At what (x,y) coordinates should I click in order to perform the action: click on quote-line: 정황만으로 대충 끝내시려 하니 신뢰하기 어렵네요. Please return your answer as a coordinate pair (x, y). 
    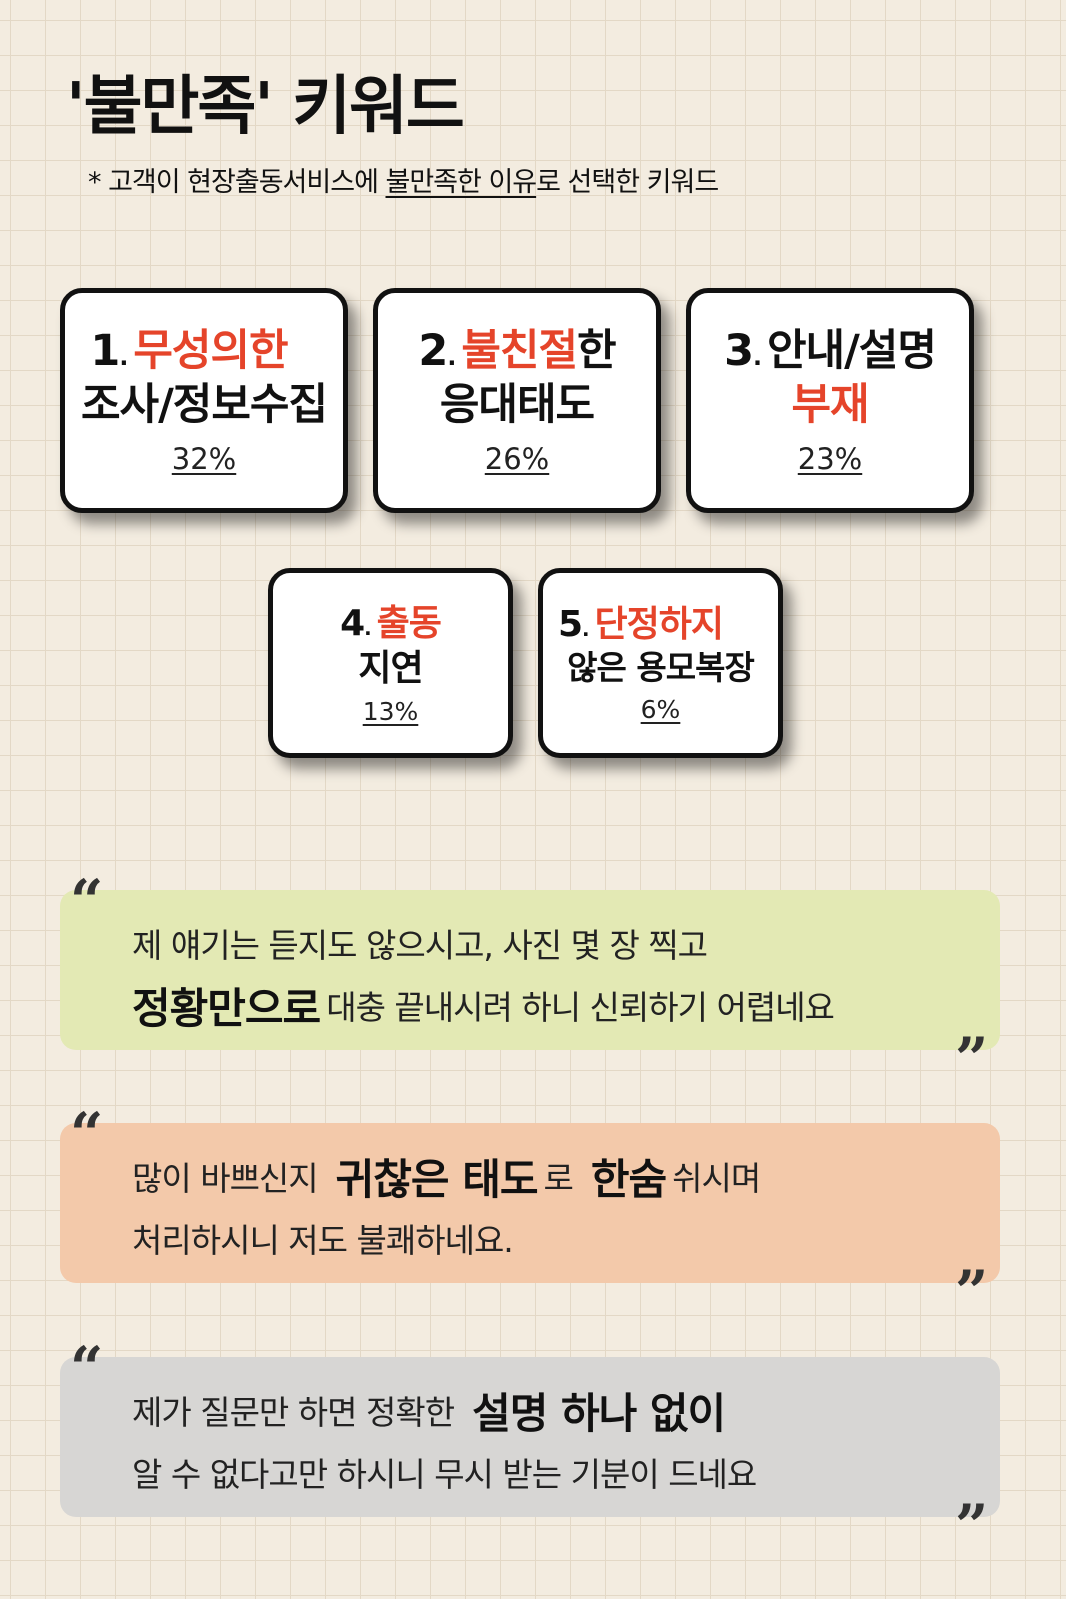
    Looking at the image, I should click on (566, 1005).